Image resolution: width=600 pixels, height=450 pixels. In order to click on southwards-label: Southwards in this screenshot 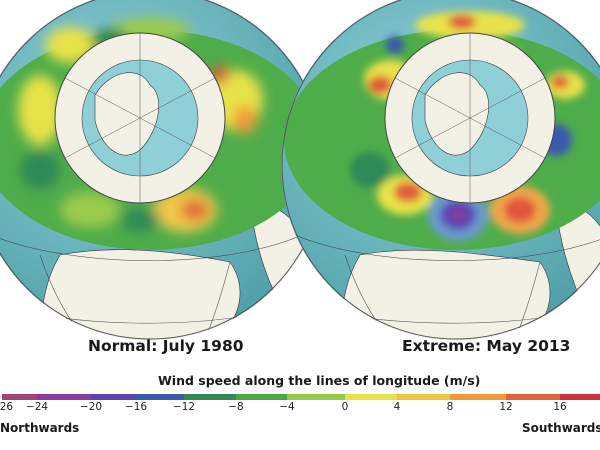, I will do `click(561, 428)`.